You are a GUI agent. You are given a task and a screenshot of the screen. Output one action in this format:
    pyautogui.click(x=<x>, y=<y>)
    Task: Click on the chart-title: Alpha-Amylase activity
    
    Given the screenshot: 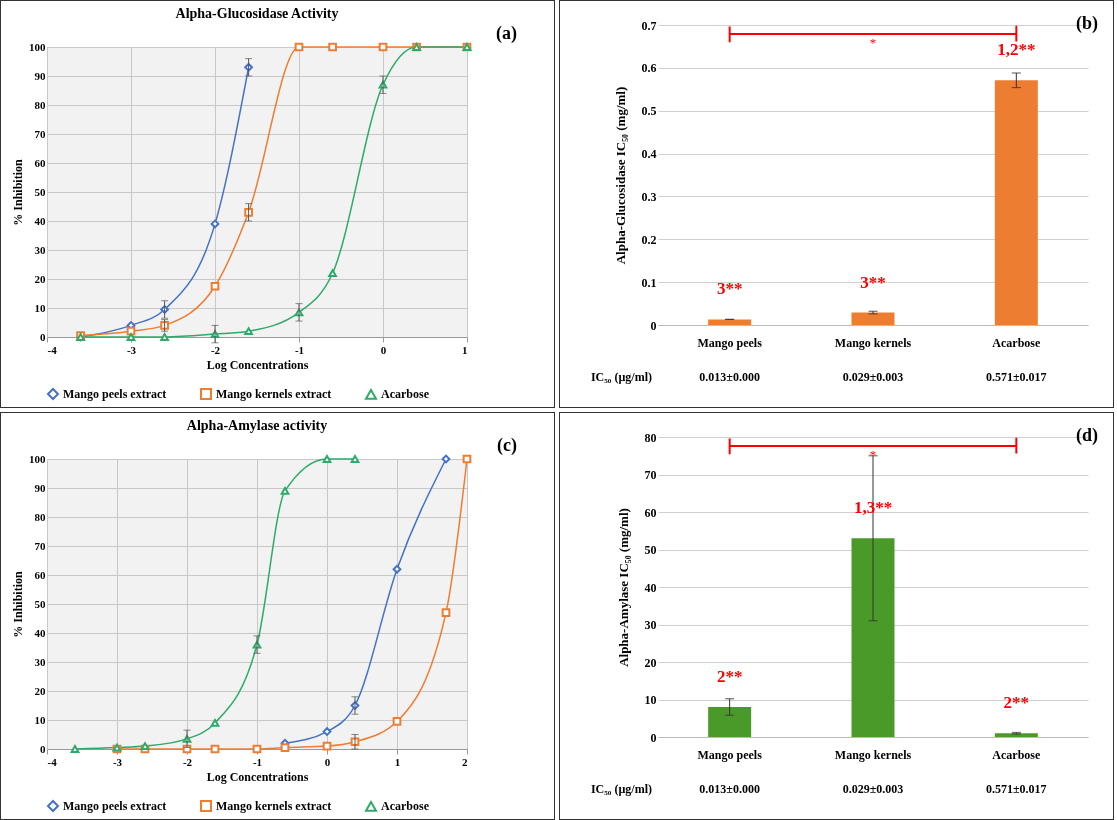 What is the action you would take?
    pyautogui.click(x=257, y=425)
    